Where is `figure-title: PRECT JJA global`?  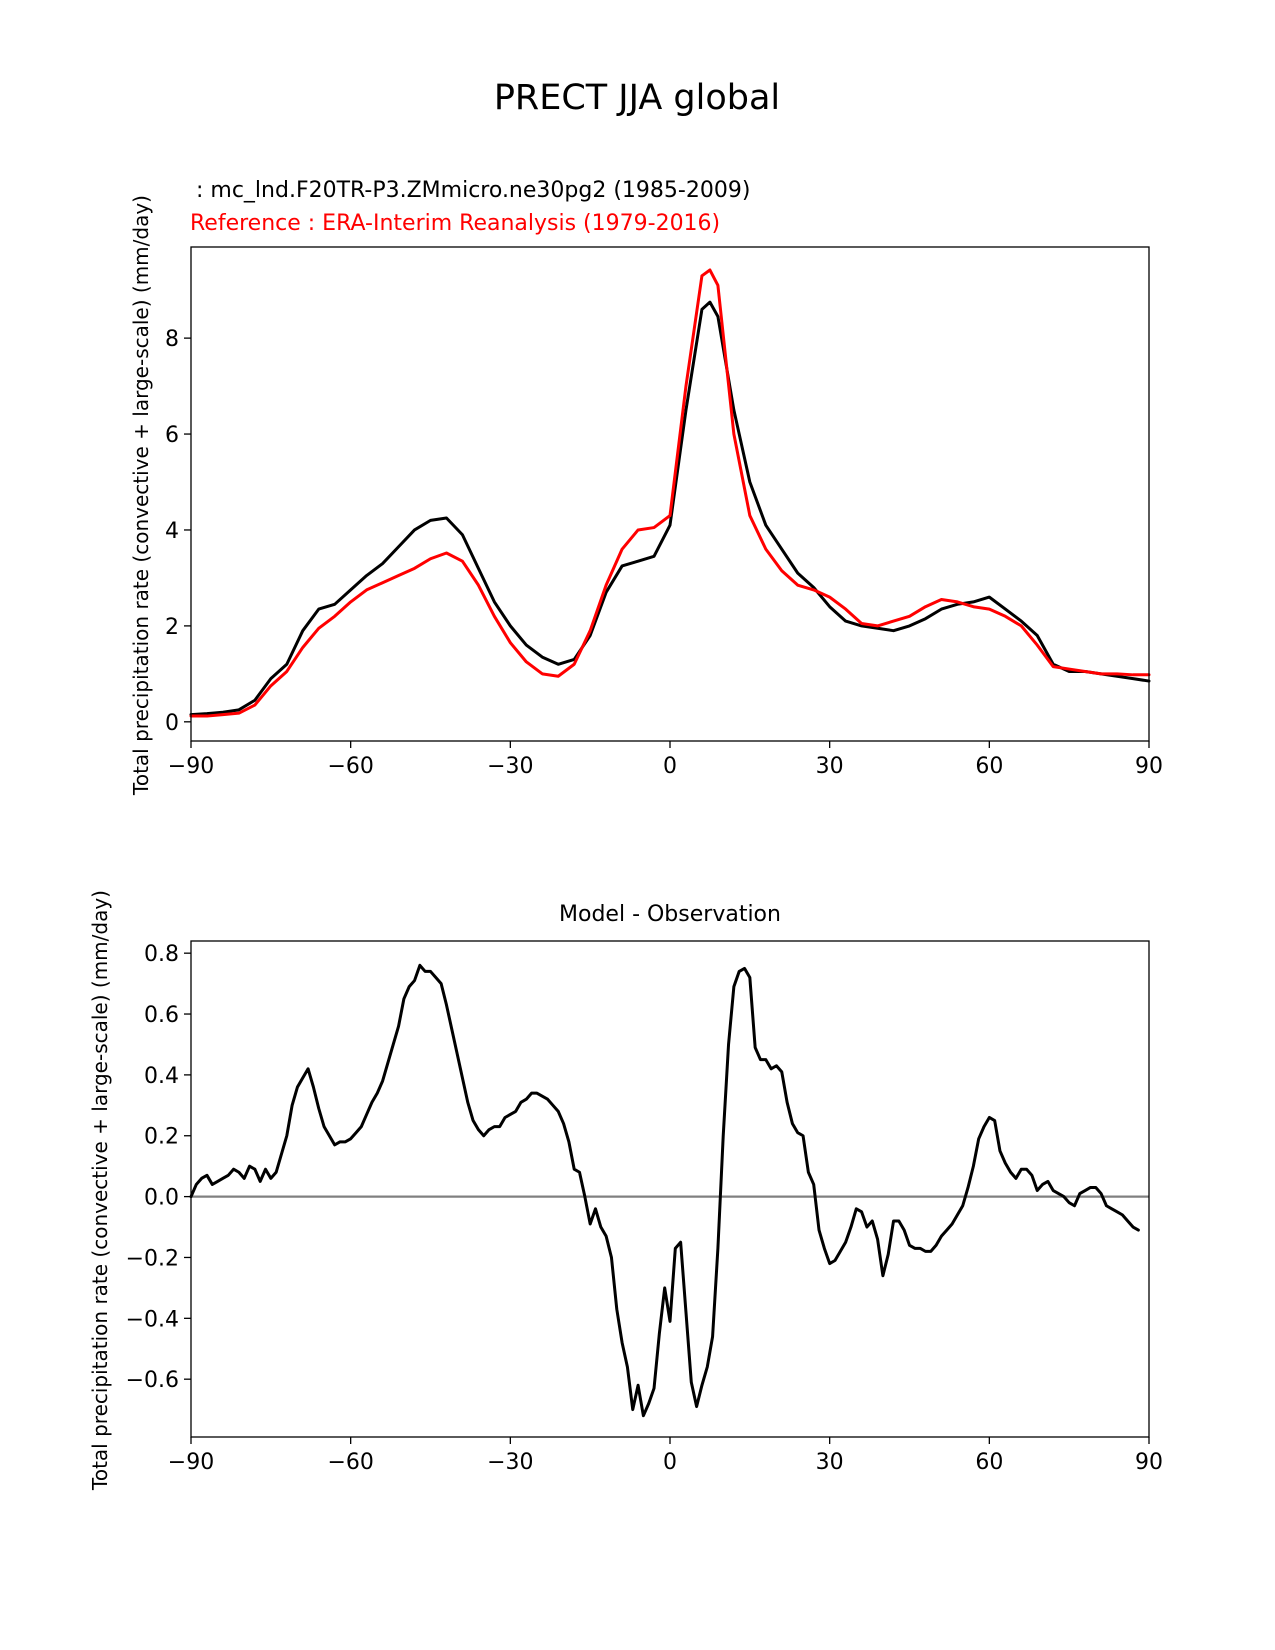
figure-title: PRECT JJA global is located at coordinates (637, 98).